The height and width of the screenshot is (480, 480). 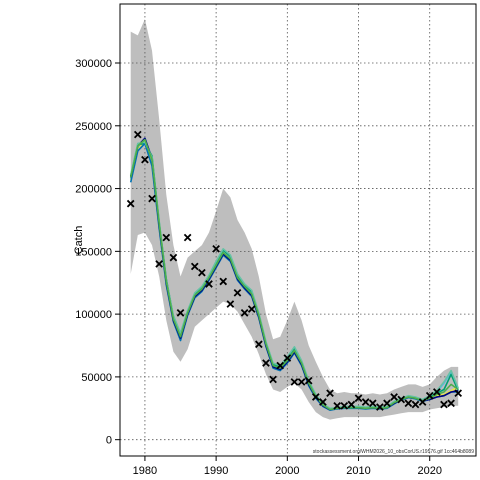 I want to click on y-axis-label: Catch, so click(x=79, y=240).